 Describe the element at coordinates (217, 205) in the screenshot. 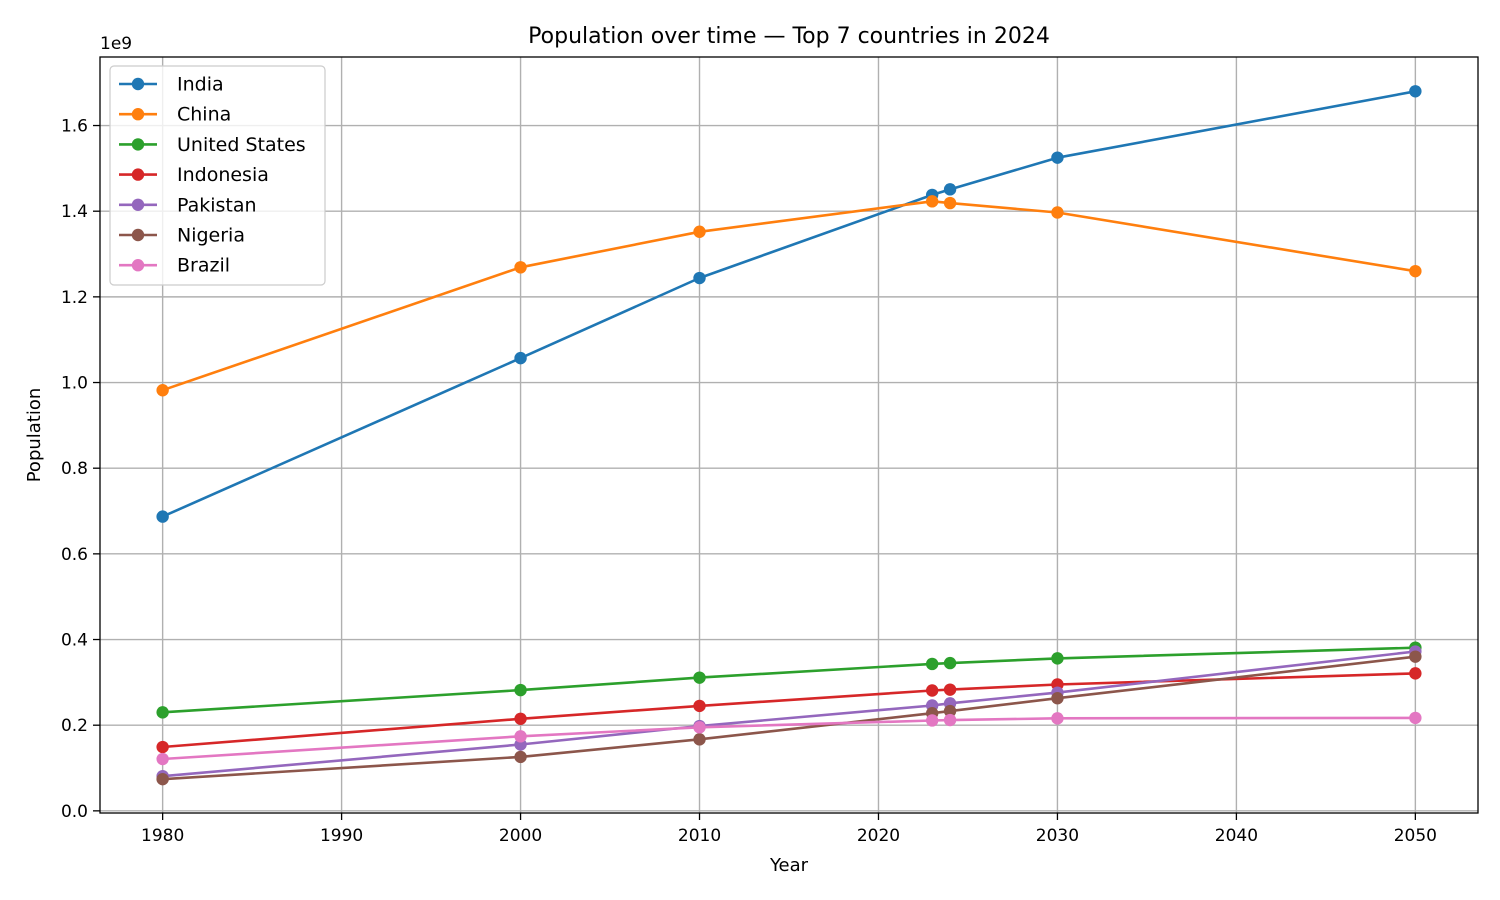

I see `legend-label: Pakistan` at that location.